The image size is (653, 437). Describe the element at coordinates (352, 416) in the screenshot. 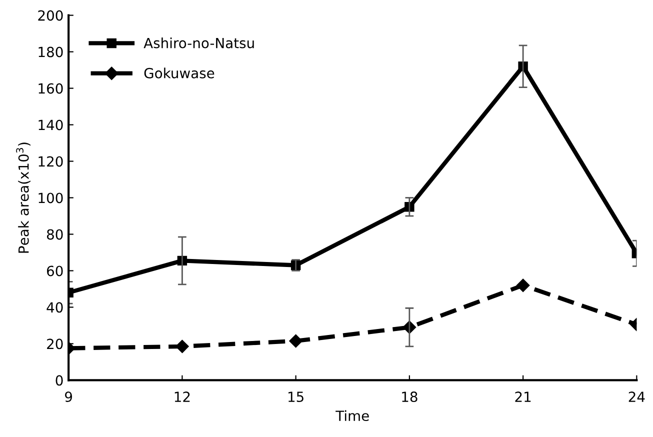

I see `x-axis-title: Time` at that location.